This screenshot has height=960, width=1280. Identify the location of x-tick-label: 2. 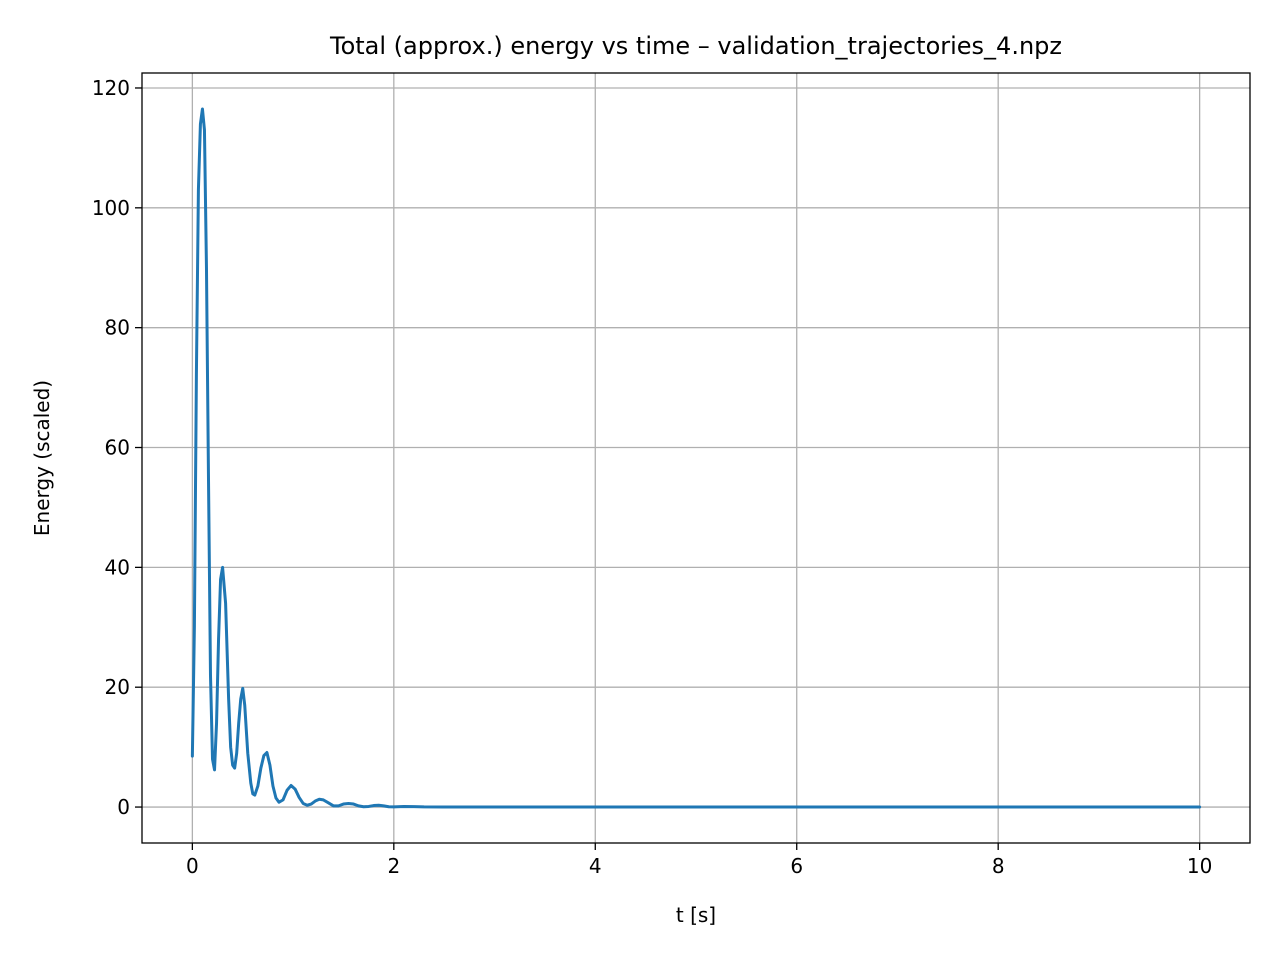
(393, 866).